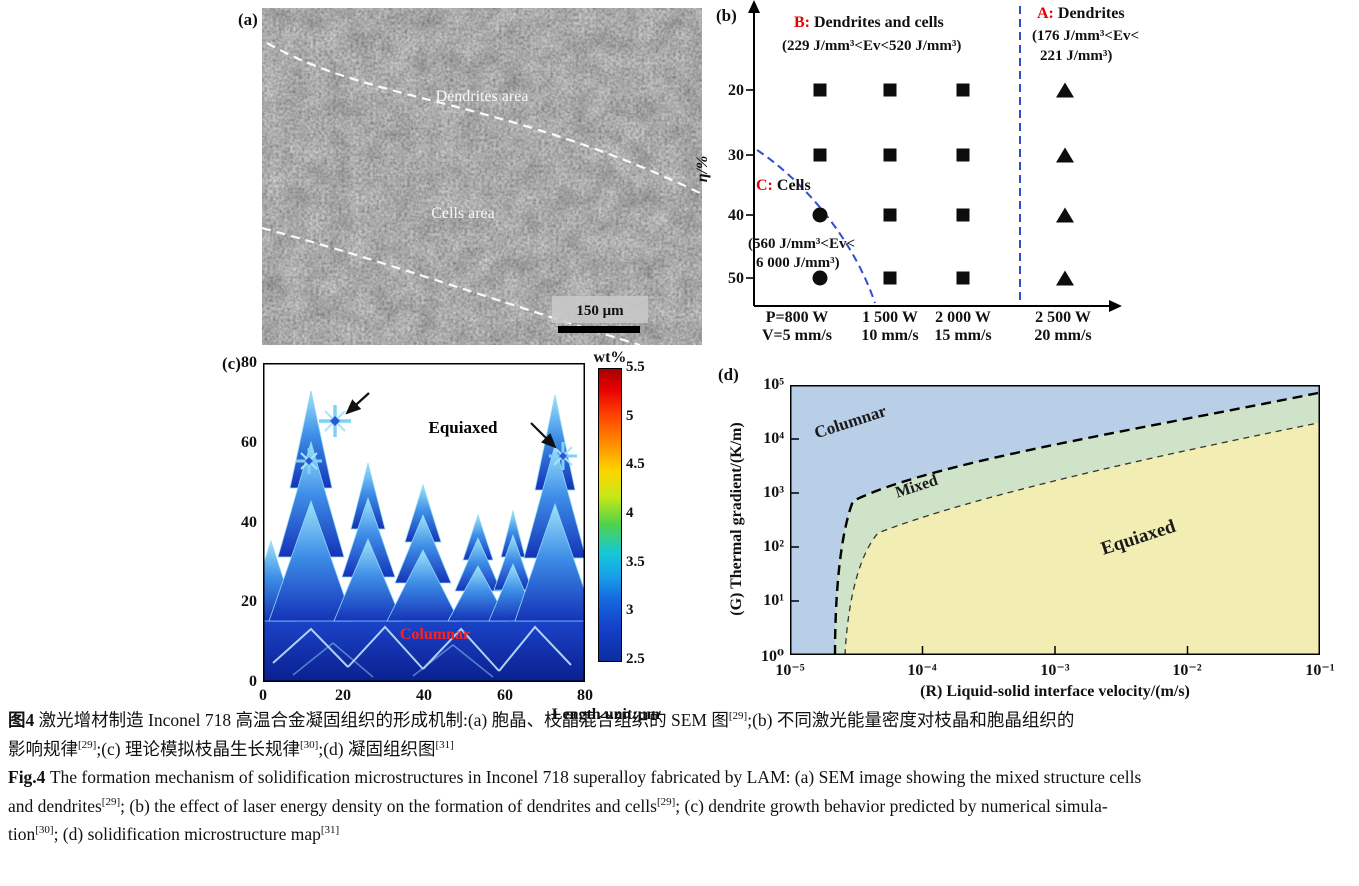 The image size is (1359, 886). Describe the element at coordinates (253, 681) in the screenshot. I see `c-y-tick-0: 0` at that location.